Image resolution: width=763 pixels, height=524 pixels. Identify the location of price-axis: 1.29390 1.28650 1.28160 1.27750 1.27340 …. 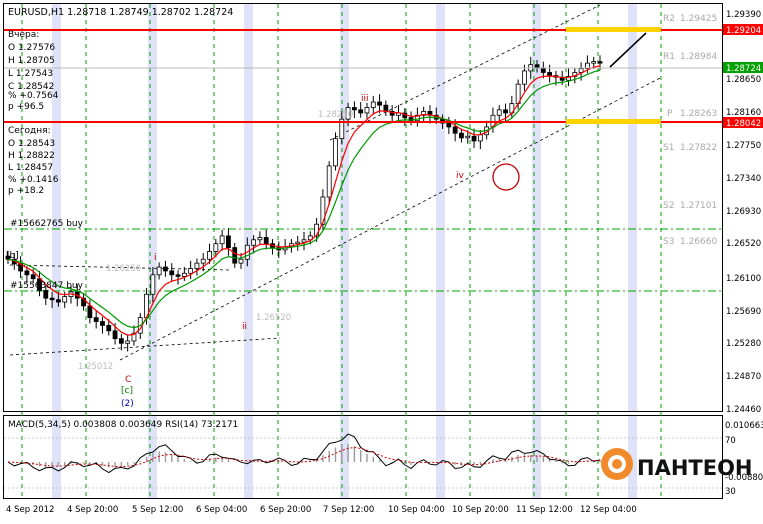
(743, 212).